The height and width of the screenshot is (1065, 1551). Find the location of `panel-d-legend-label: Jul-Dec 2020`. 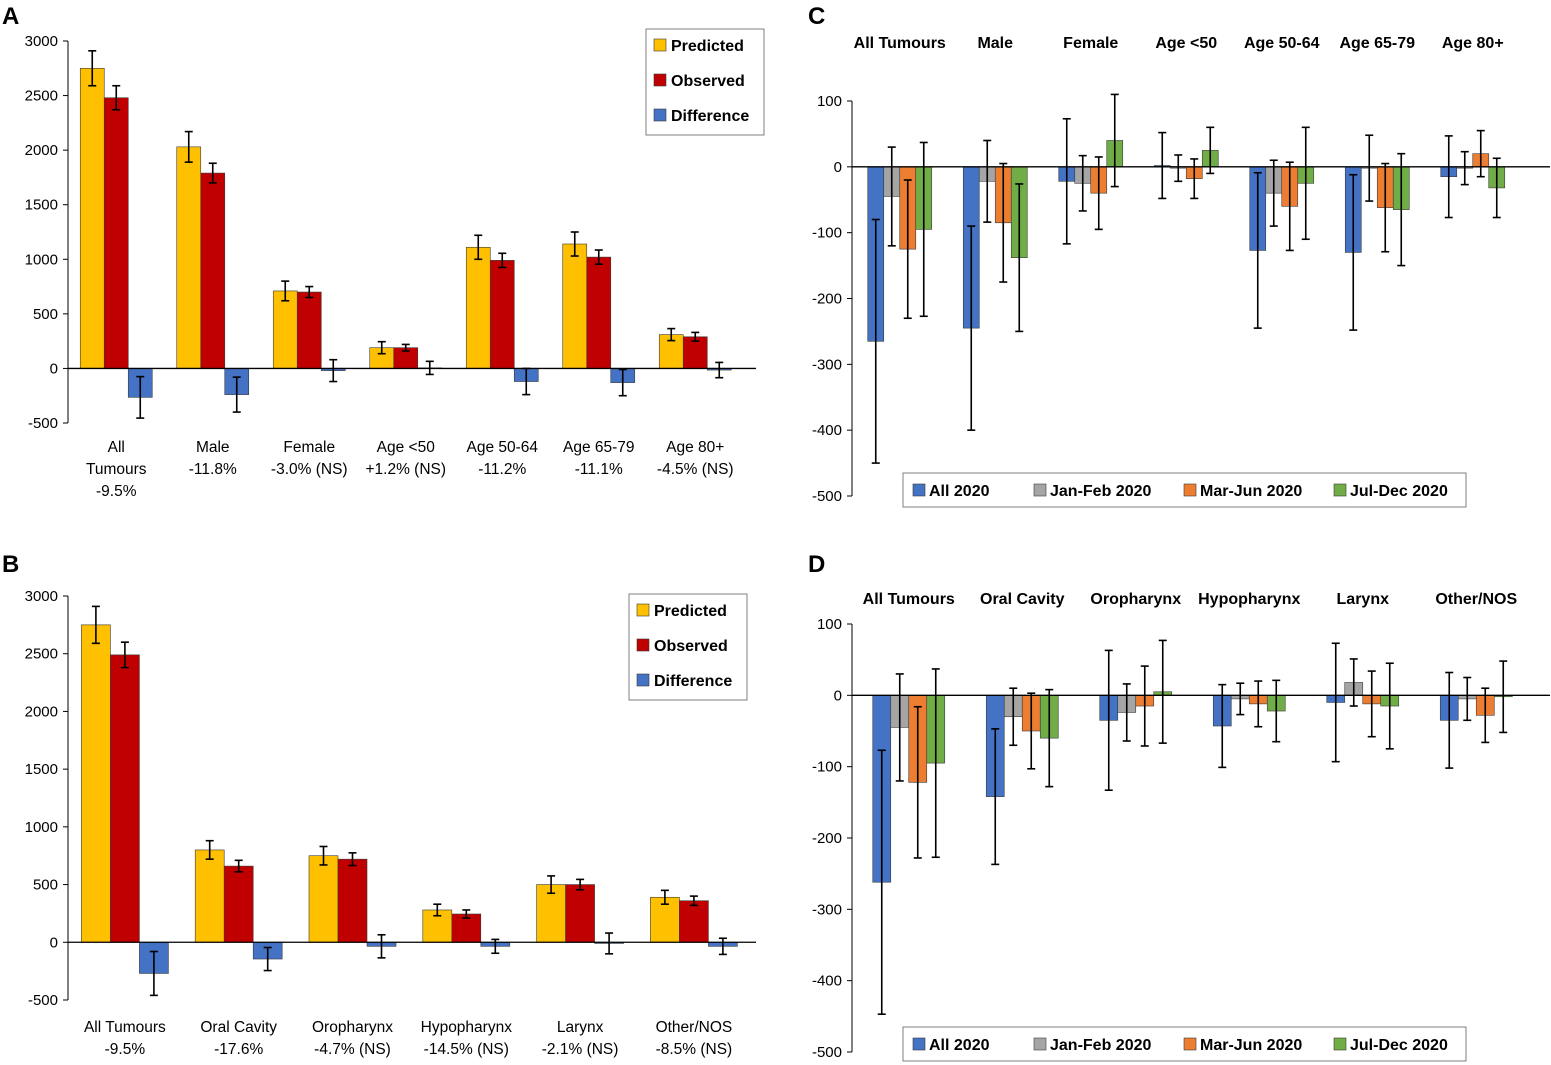

panel-d-legend-label: Jul-Dec 2020 is located at coordinates (1399, 1045).